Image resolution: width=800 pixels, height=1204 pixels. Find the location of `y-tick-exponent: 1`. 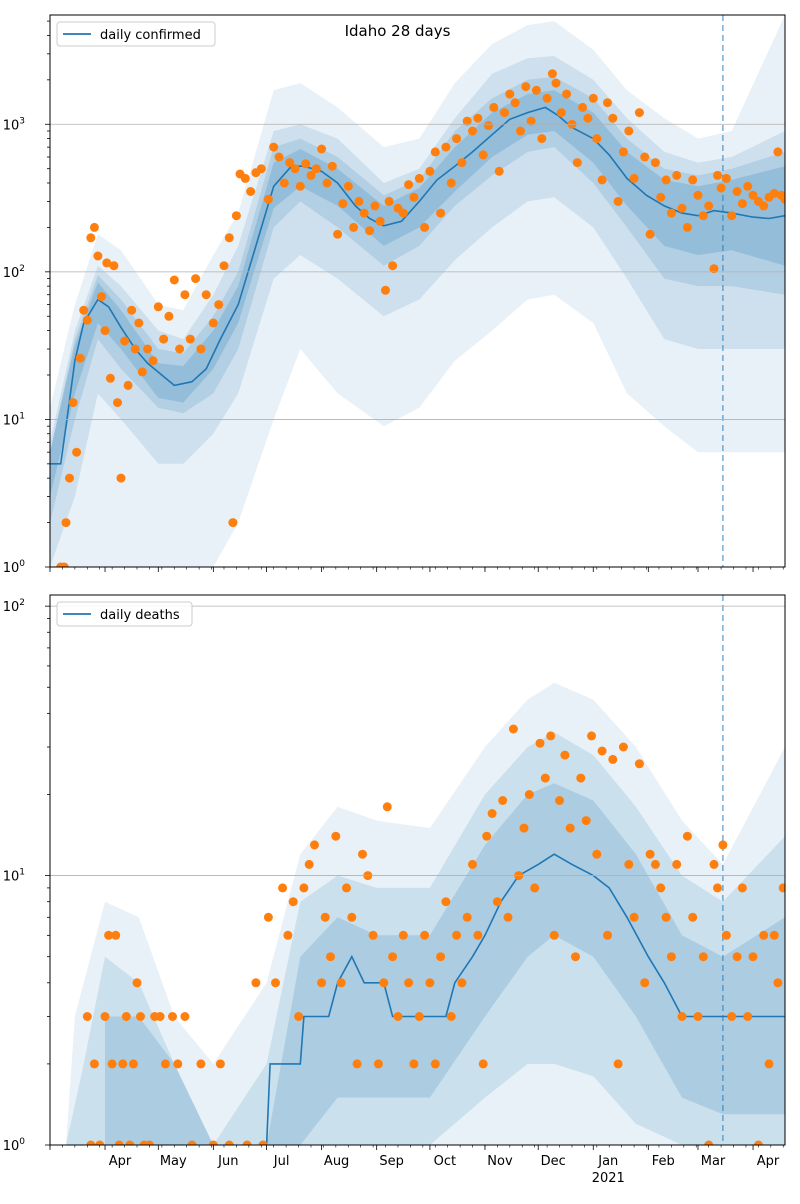

y-tick-exponent: 1 is located at coordinates (22, 873).